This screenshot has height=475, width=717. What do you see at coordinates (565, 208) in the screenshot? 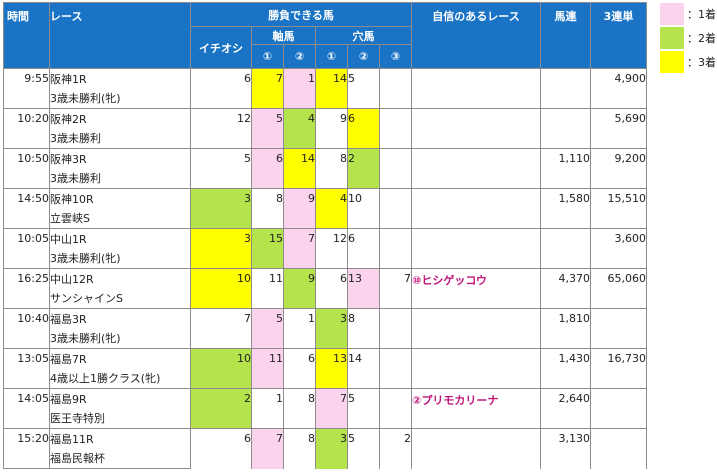
I see `baren-cell: 1,580` at bounding box center [565, 208].